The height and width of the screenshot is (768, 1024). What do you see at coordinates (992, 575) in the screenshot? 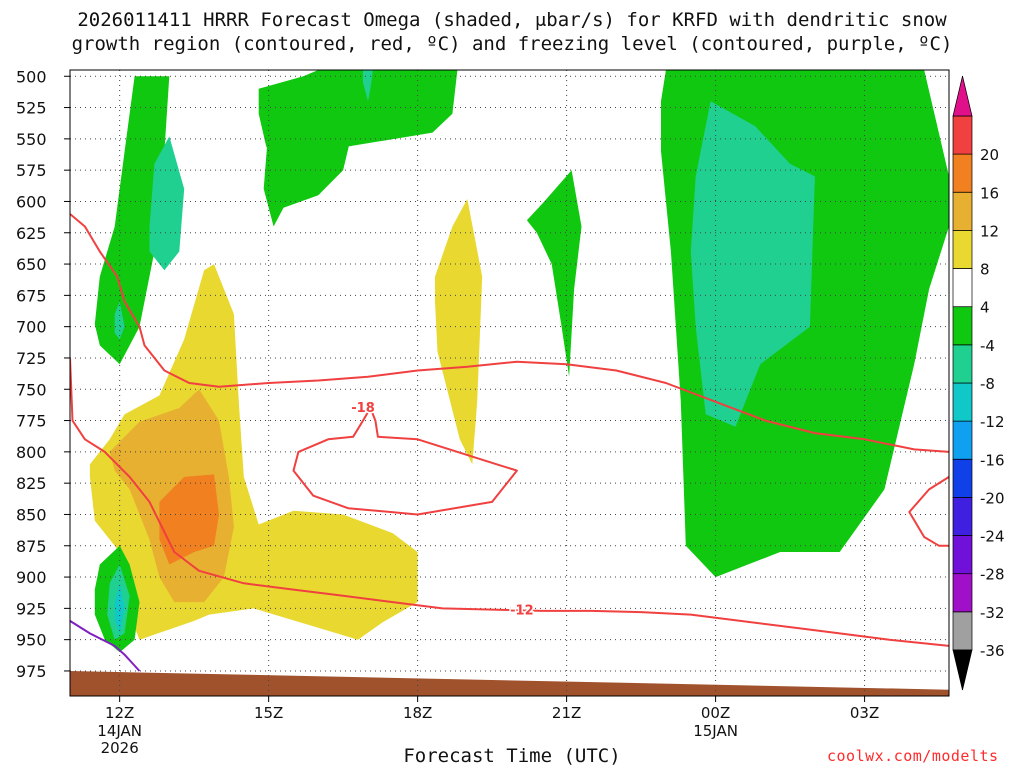
I see `colorbar-label--28: -28` at bounding box center [992, 575].